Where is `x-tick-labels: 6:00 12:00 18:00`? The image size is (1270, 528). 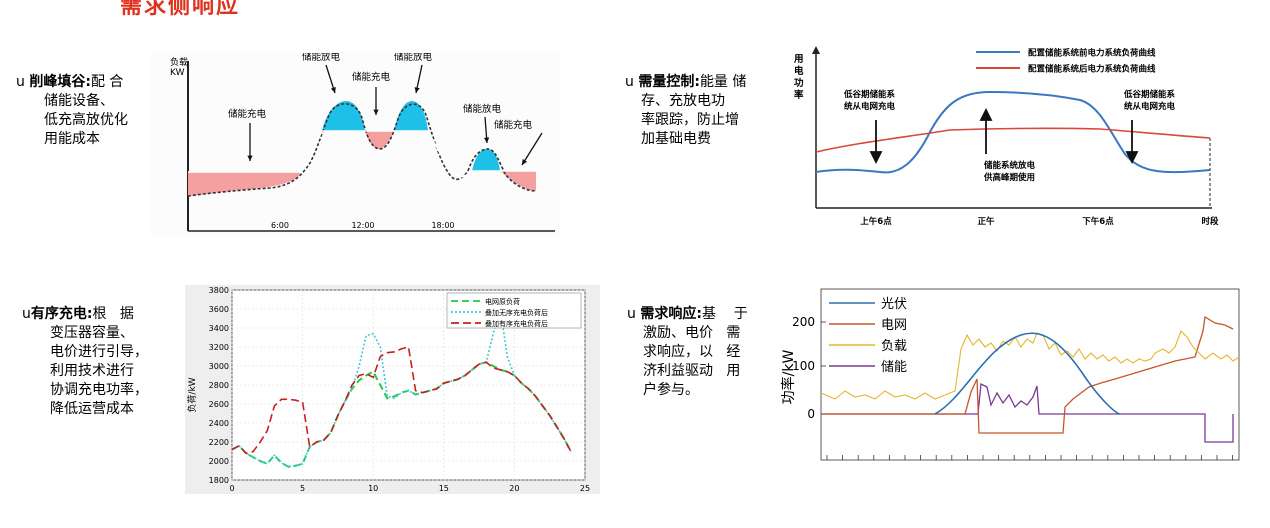 x-tick-labels: 6:00 12:00 18:00 is located at coordinates (363, 225).